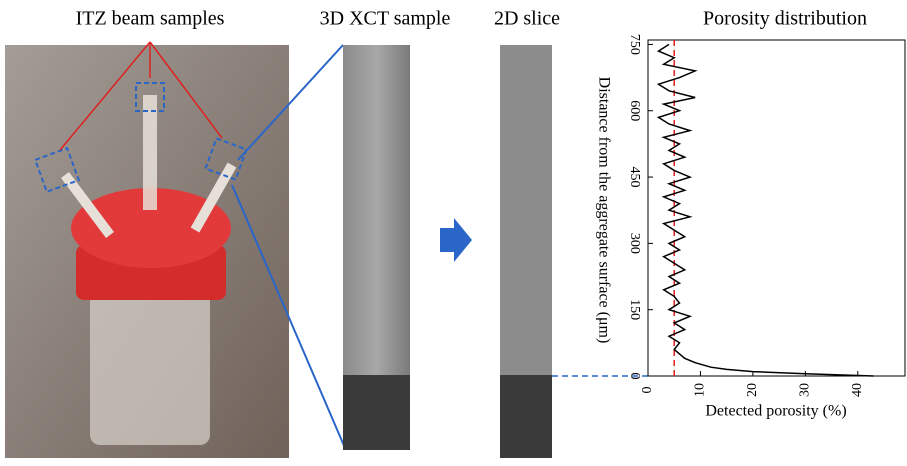  I want to click on xct-volume-base, so click(376, 412).